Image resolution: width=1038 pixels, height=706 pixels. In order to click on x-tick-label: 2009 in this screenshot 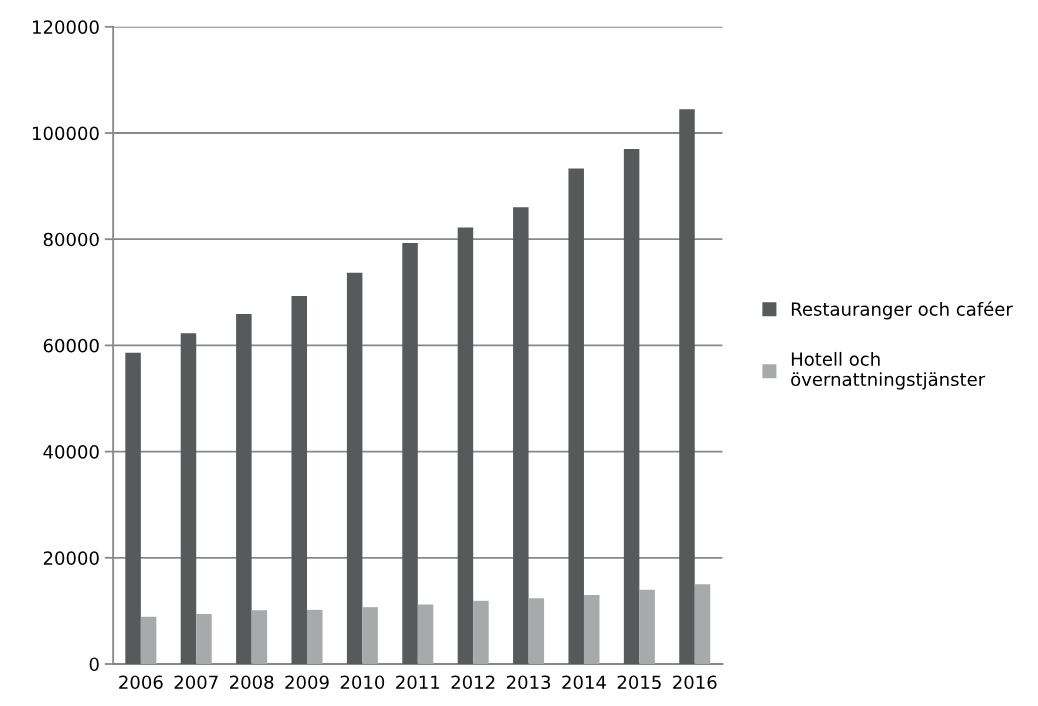, I will do `click(307, 682)`.